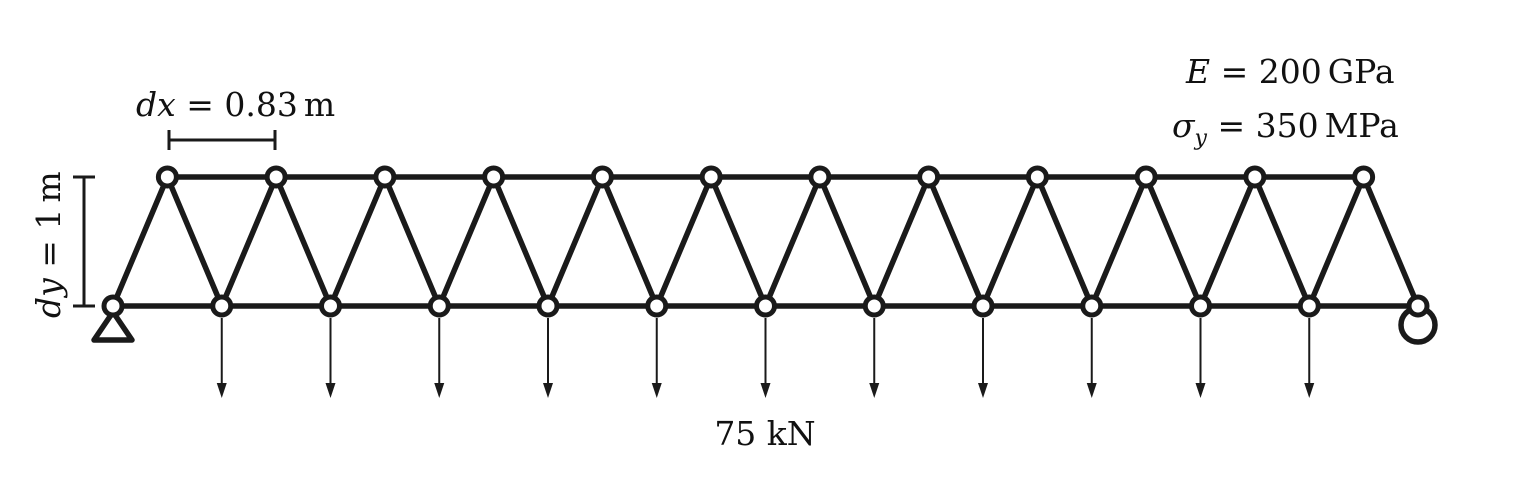  What do you see at coordinates (113, 326) in the screenshot?
I see `pin-support-icon` at bounding box center [113, 326].